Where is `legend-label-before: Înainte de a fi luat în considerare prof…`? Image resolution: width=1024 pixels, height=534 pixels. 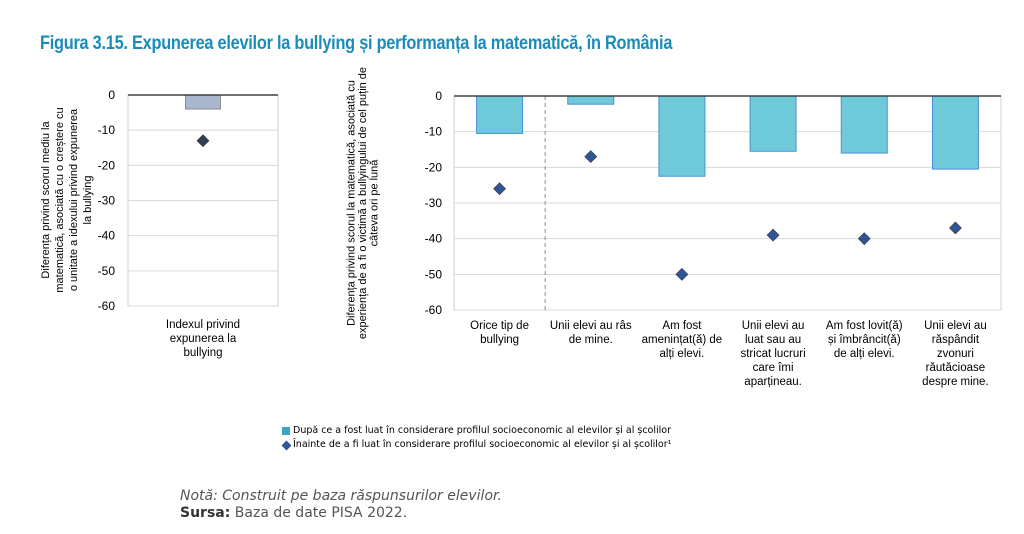 legend-label-before: Înainte de a fi luat în considerare prof… is located at coordinates (482, 444).